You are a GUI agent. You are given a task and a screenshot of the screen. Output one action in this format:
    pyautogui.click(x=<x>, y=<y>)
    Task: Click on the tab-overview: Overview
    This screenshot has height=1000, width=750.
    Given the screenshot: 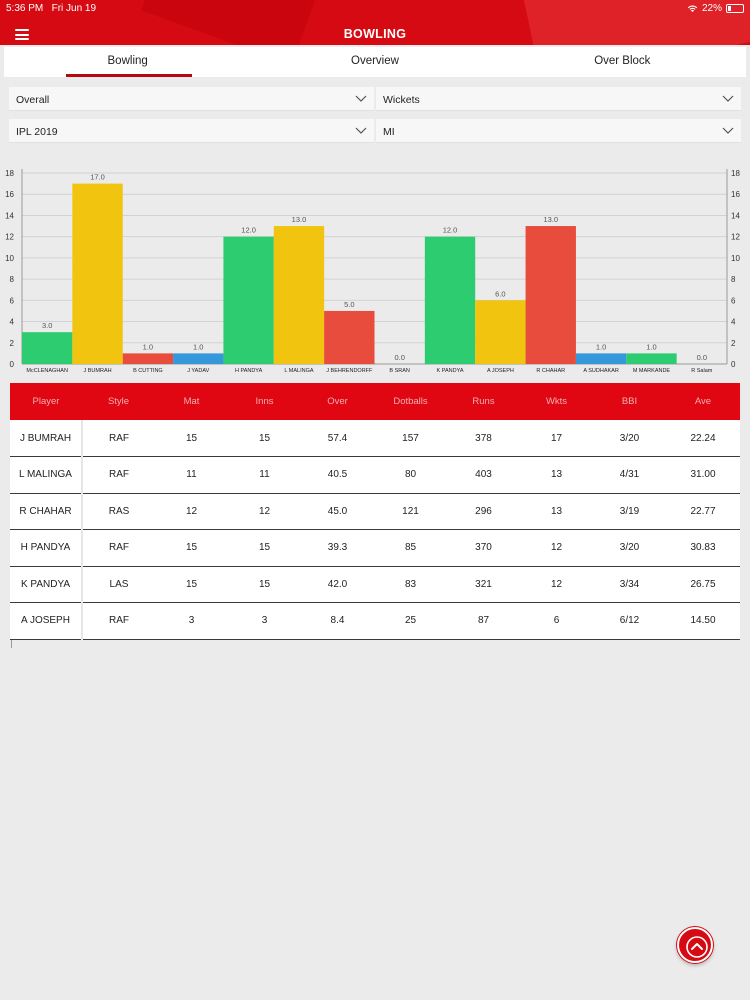 What is the action you would take?
    pyautogui.click(x=375, y=61)
    